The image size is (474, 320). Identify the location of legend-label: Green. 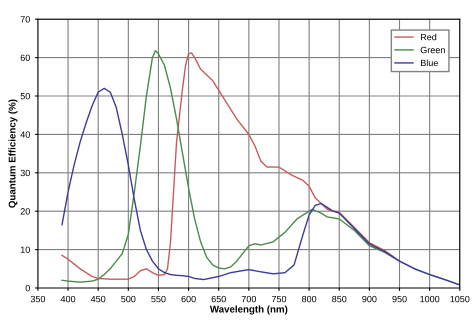
(432, 50).